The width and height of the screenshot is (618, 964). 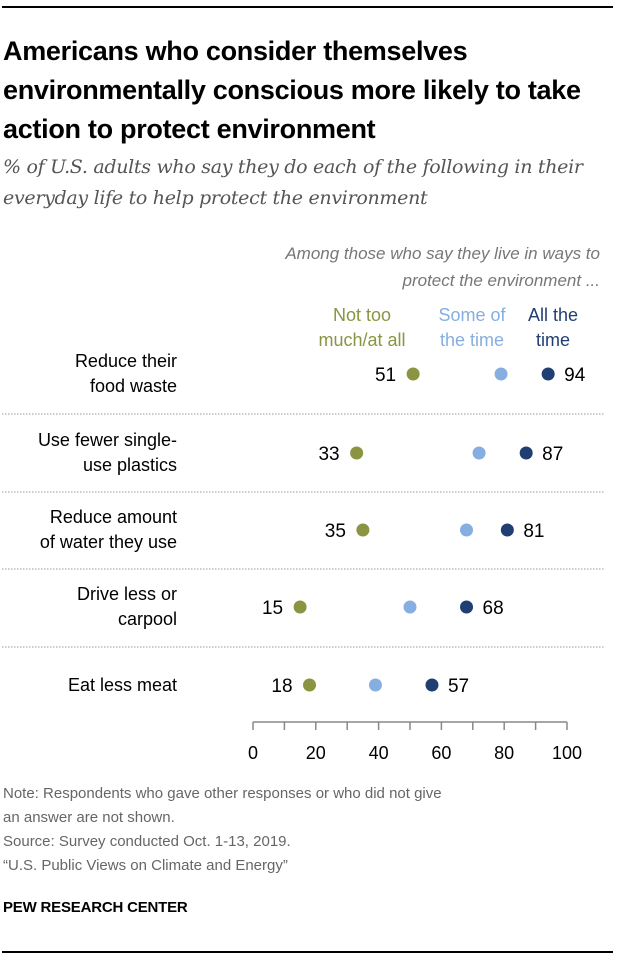 What do you see at coordinates (472, 315) in the screenshot?
I see `legend-label: Some of` at bounding box center [472, 315].